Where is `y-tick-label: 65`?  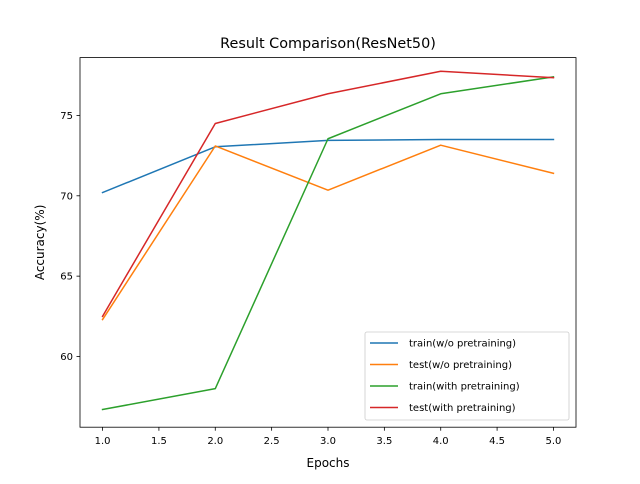
y-tick-label: 65 is located at coordinates (66, 277).